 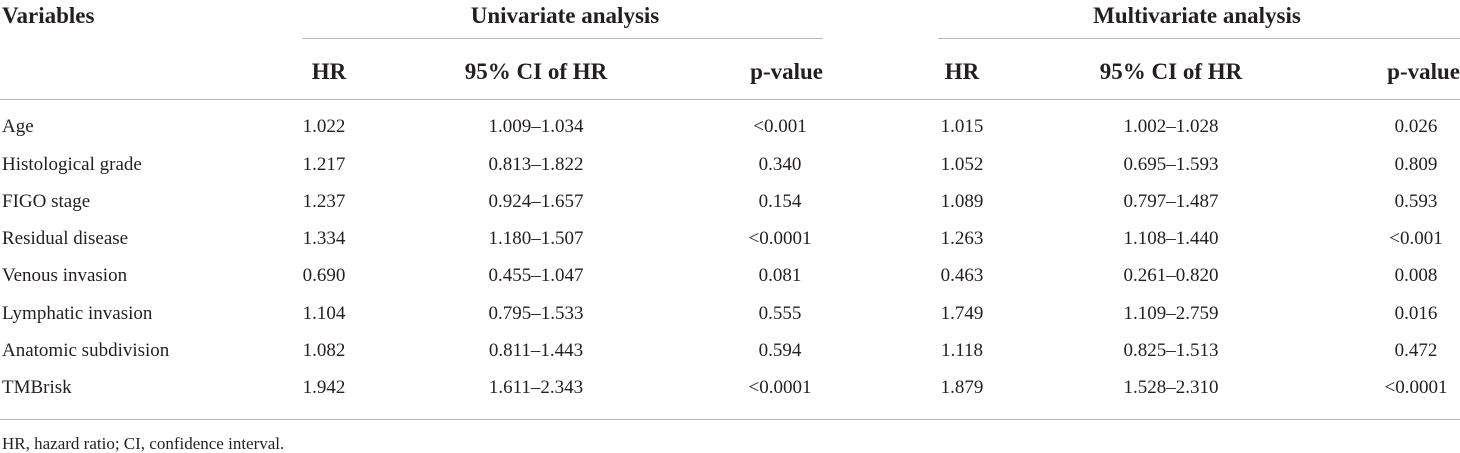 What do you see at coordinates (962, 275) in the screenshot?
I see `multi-hr-cell: 0.463` at bounding box center [962, 275].